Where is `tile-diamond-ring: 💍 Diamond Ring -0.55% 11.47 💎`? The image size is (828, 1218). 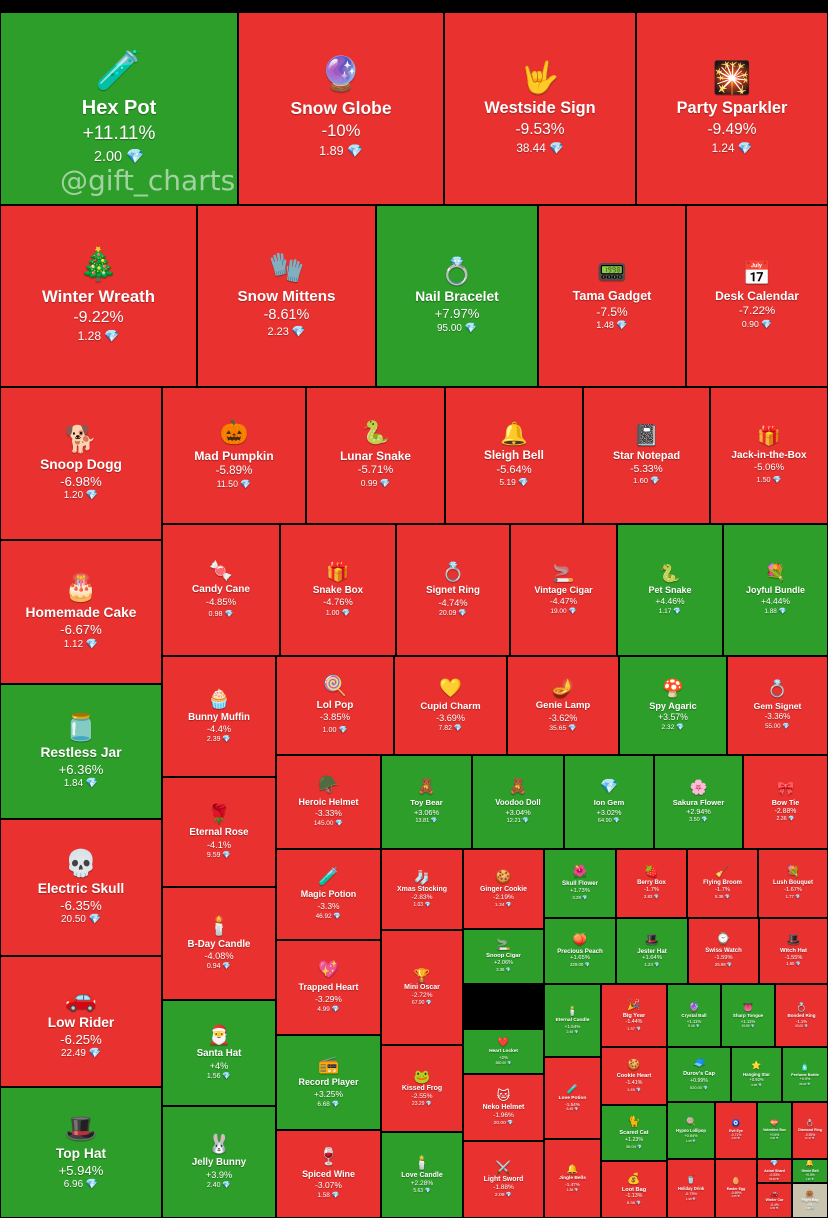
tile-diamond-ring: 💍 Diamond Ring -0.55% 11.47 💎 is located at coordinates (810, 1130).